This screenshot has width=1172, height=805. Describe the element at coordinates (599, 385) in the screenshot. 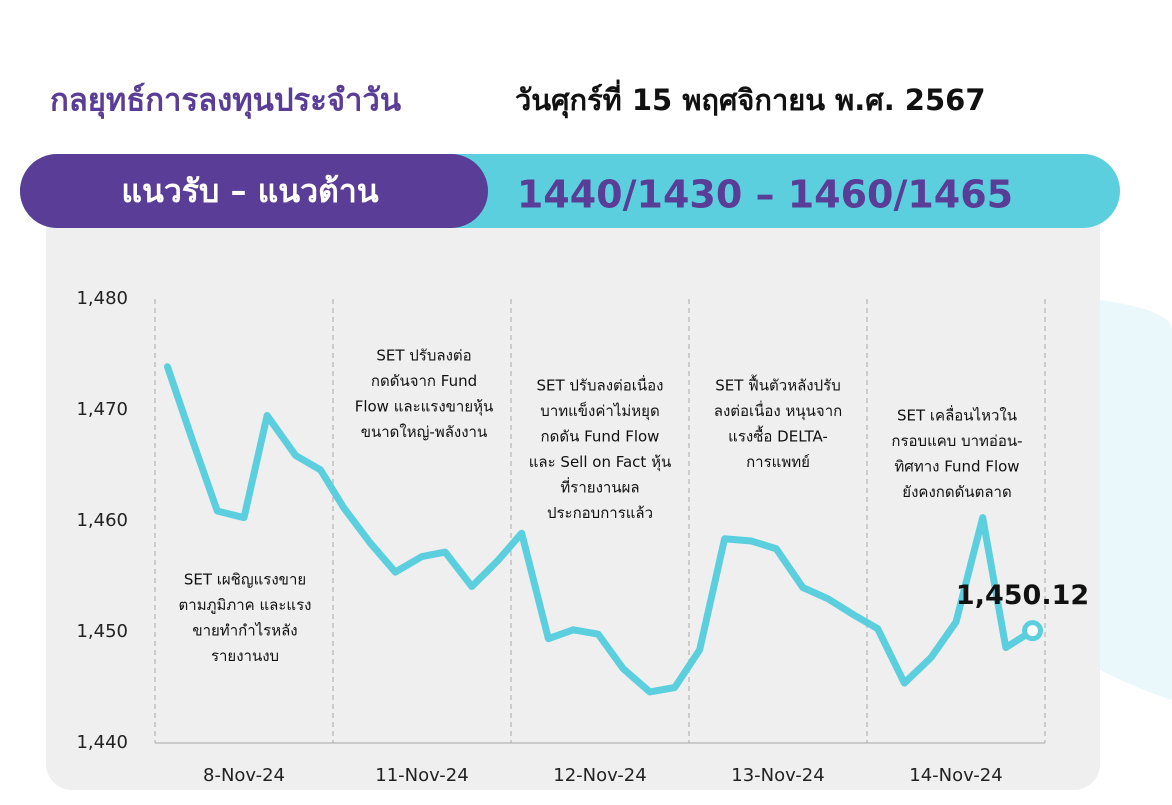

I see `annotation: SET ปรับลงต่อเนื่อง` at that location.